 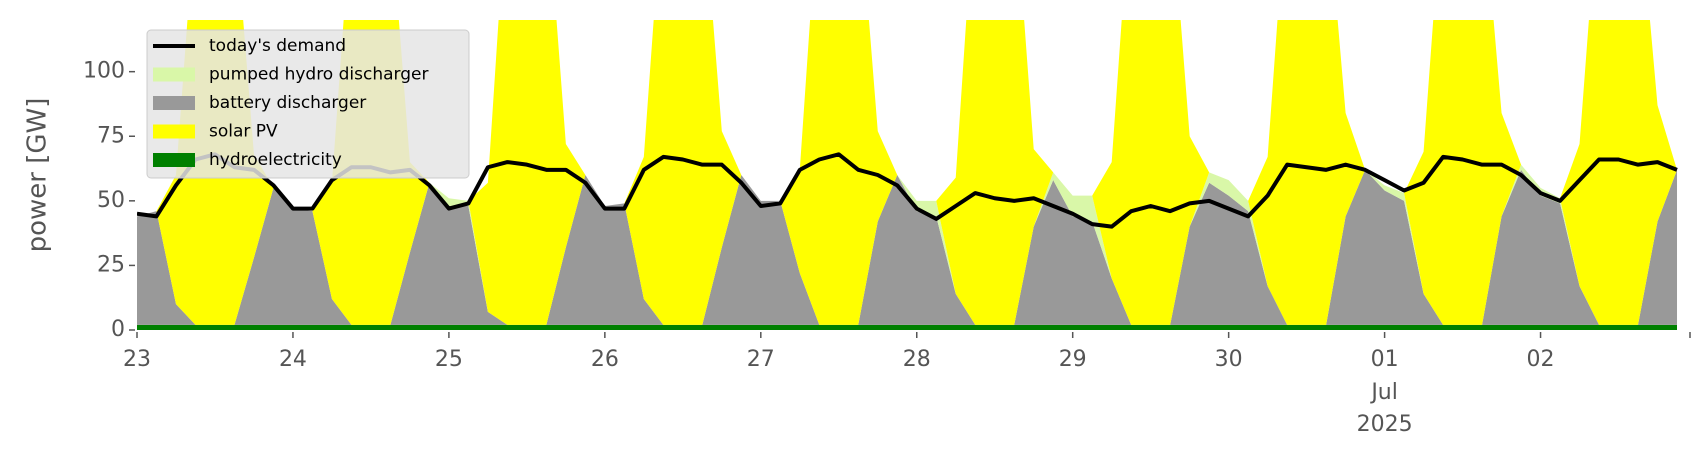 I want to click on y-tick-label: 25, so click(x=111, y=264).